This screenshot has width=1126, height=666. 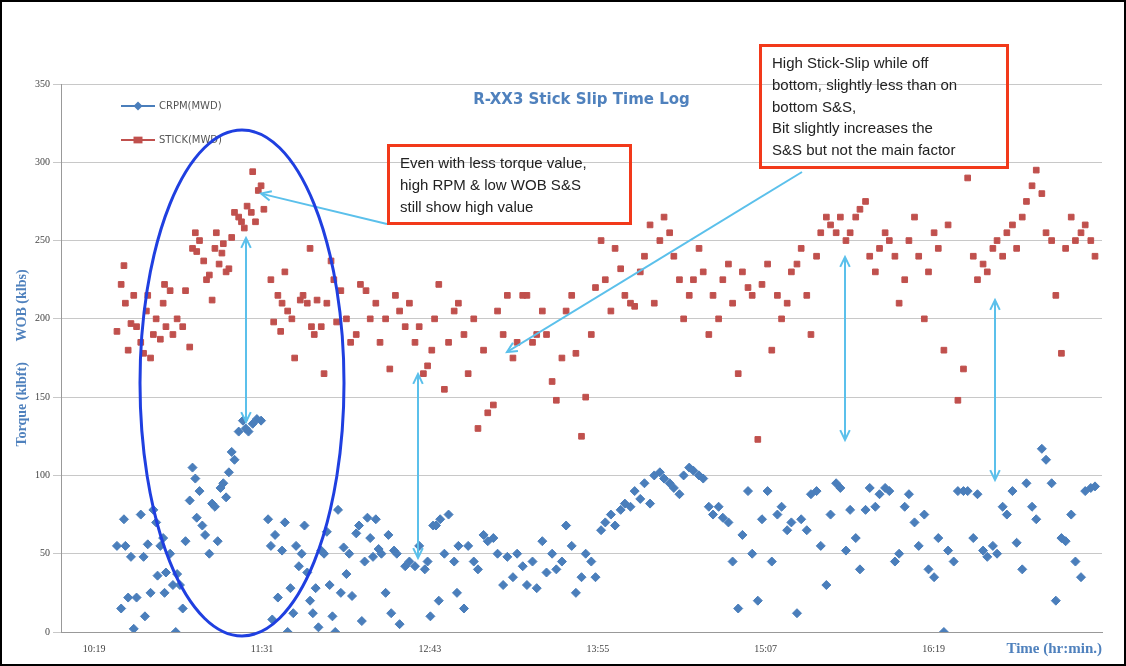 I want to click on x-tick-label: 13:55, so click(x=598, y=648).